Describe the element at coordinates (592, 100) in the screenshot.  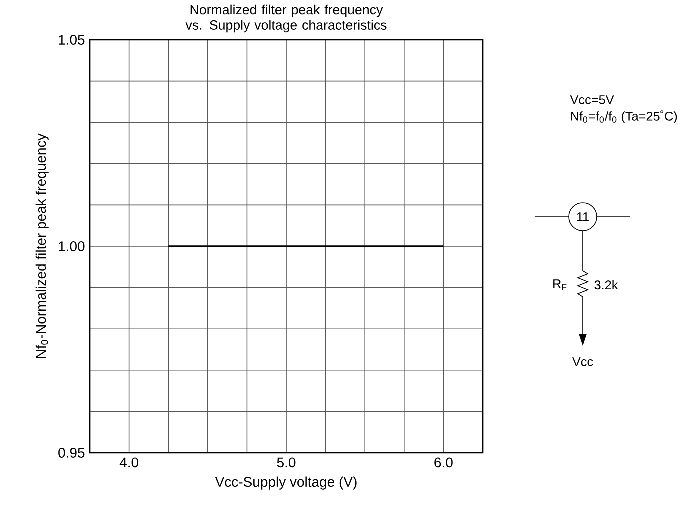
I see `text: Vcc=5V` at that location.